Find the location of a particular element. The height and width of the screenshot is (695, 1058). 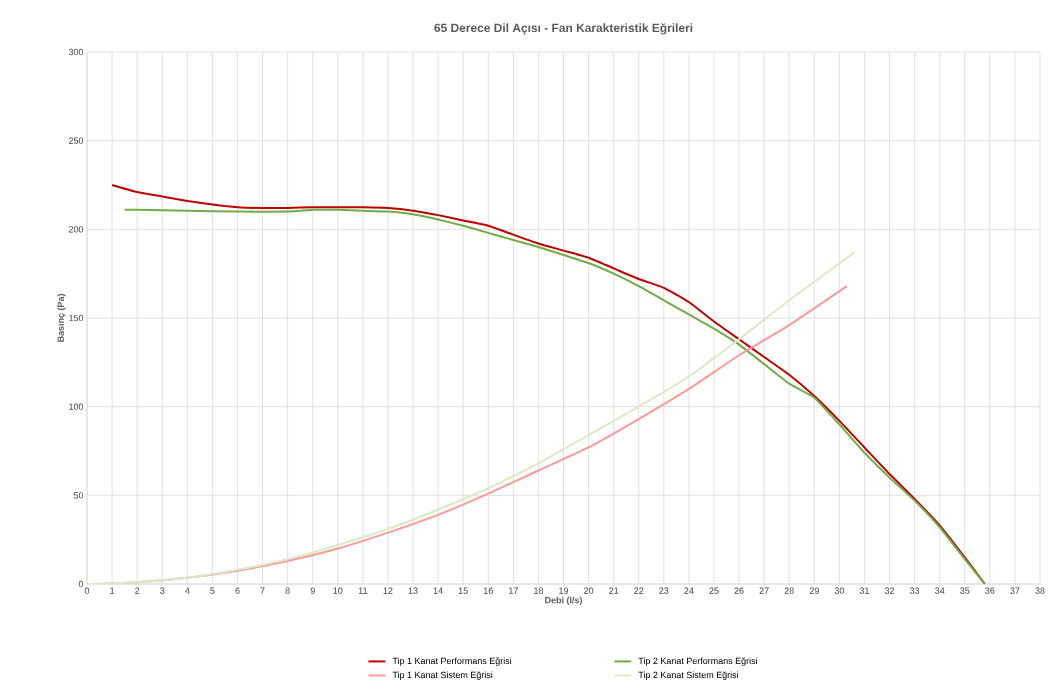

x-tick-label: 32 is located at coordinates (889, 590).